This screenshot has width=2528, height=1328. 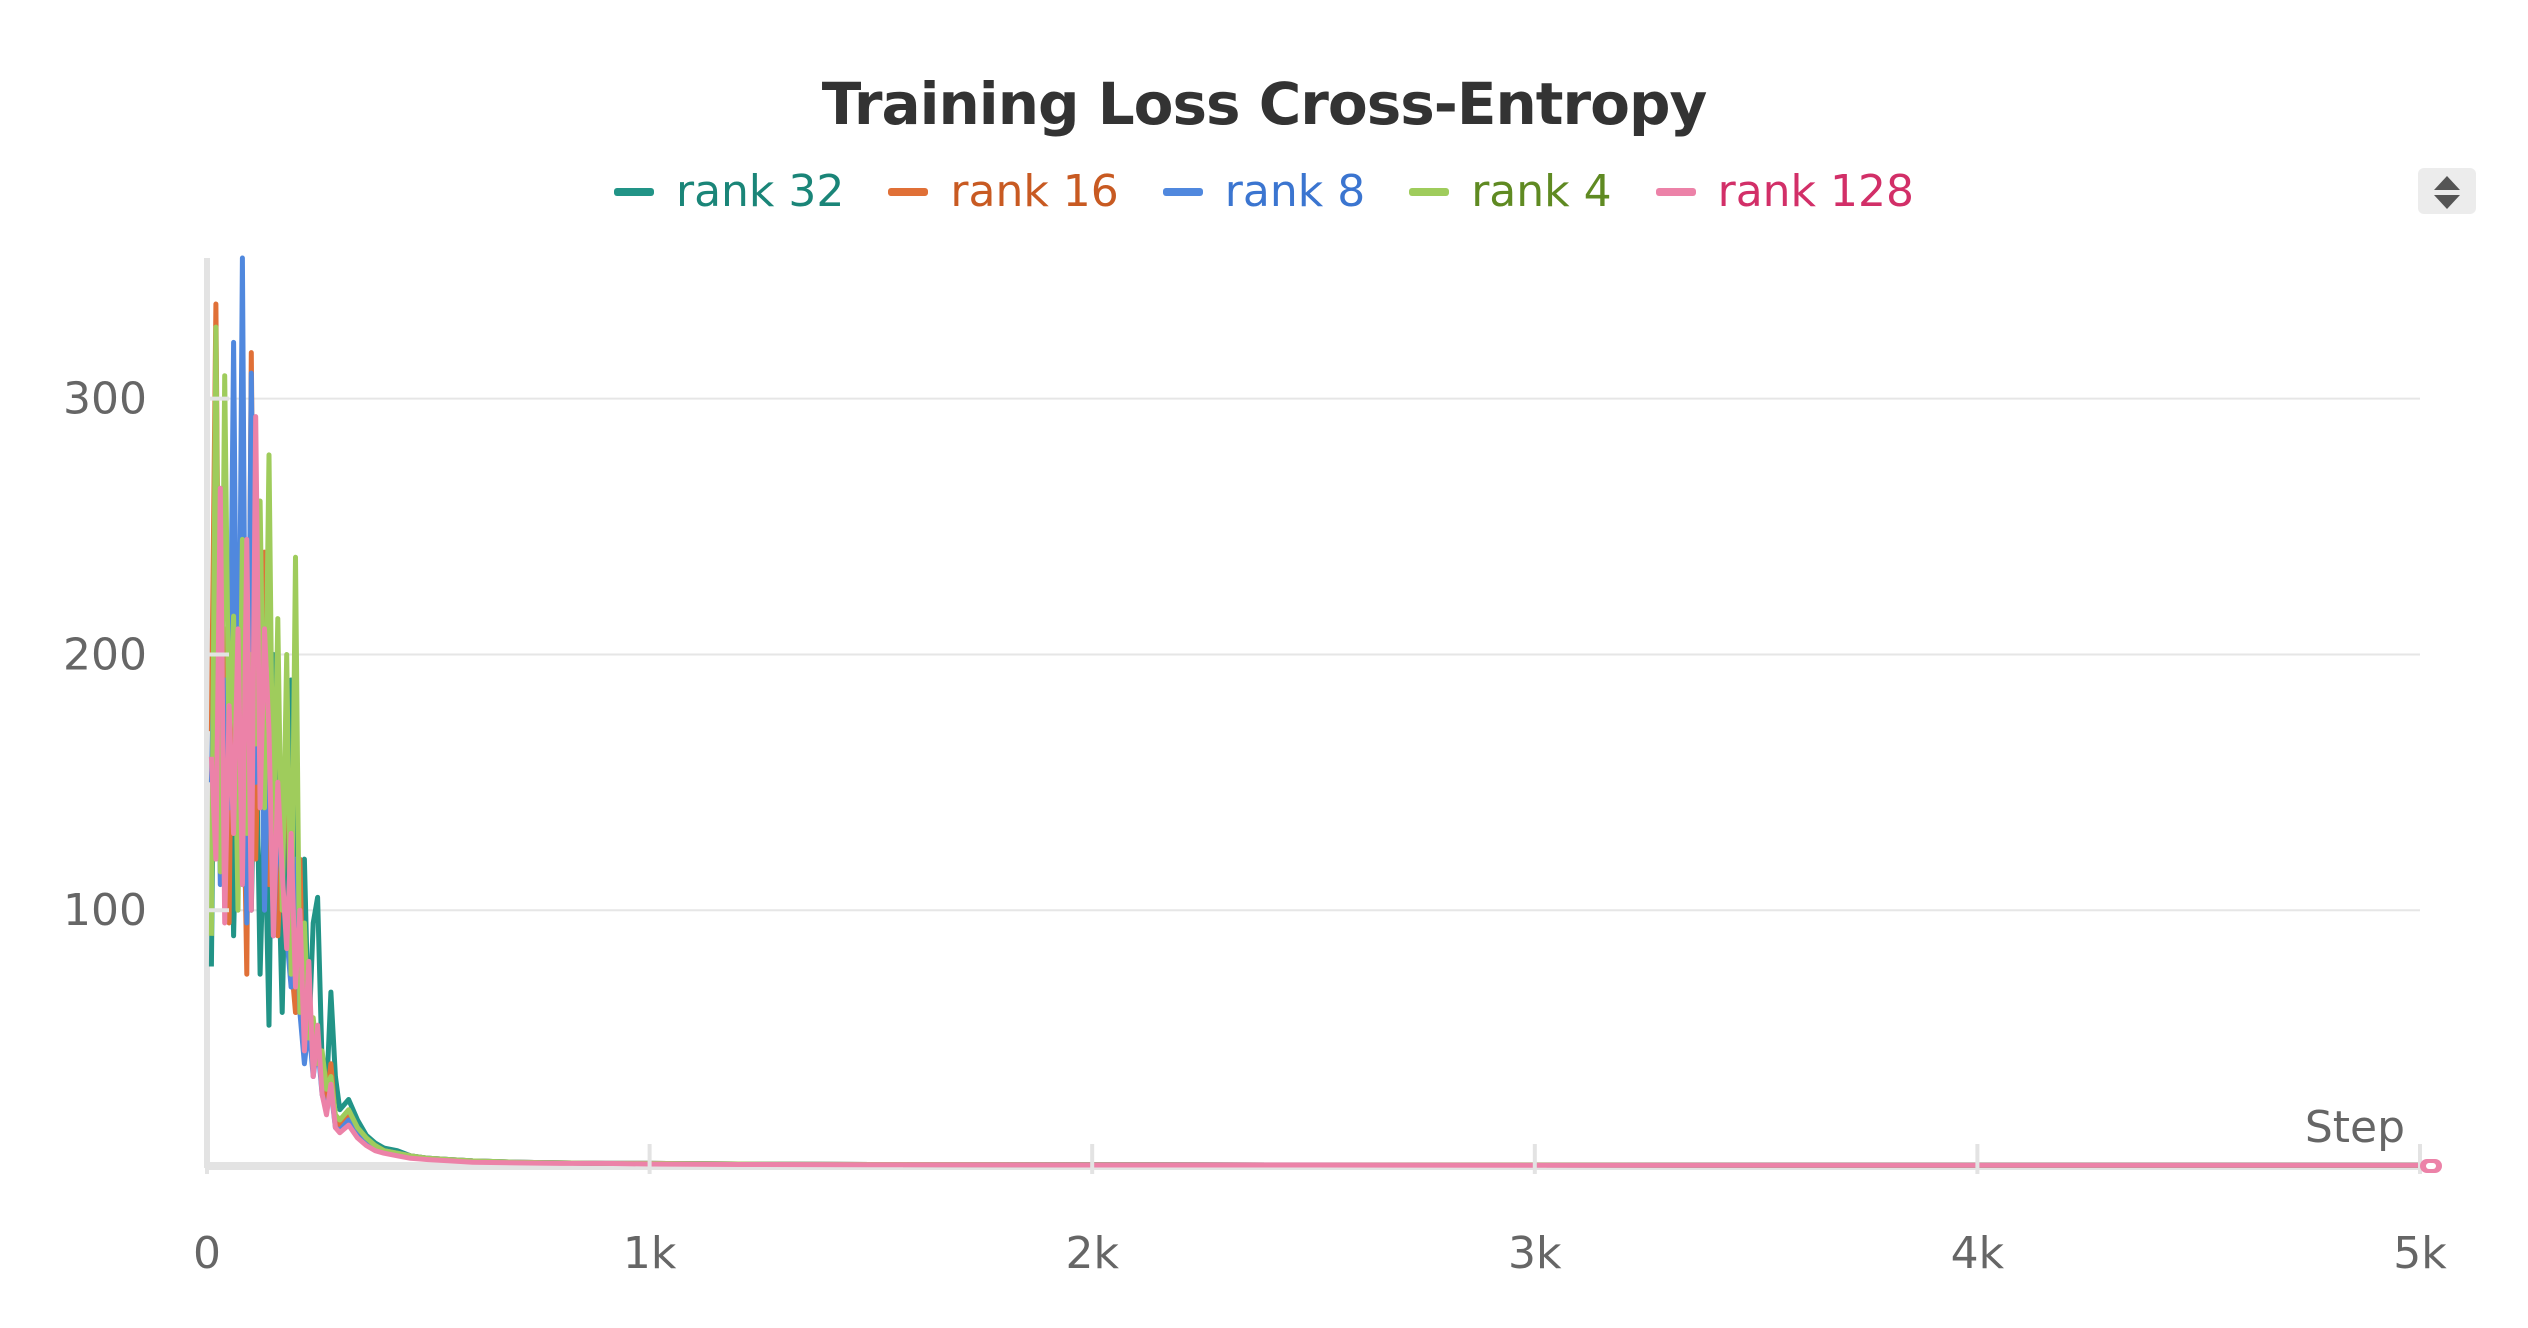 I want to click on legend-label: rank 32, so click(x=760, y=191).